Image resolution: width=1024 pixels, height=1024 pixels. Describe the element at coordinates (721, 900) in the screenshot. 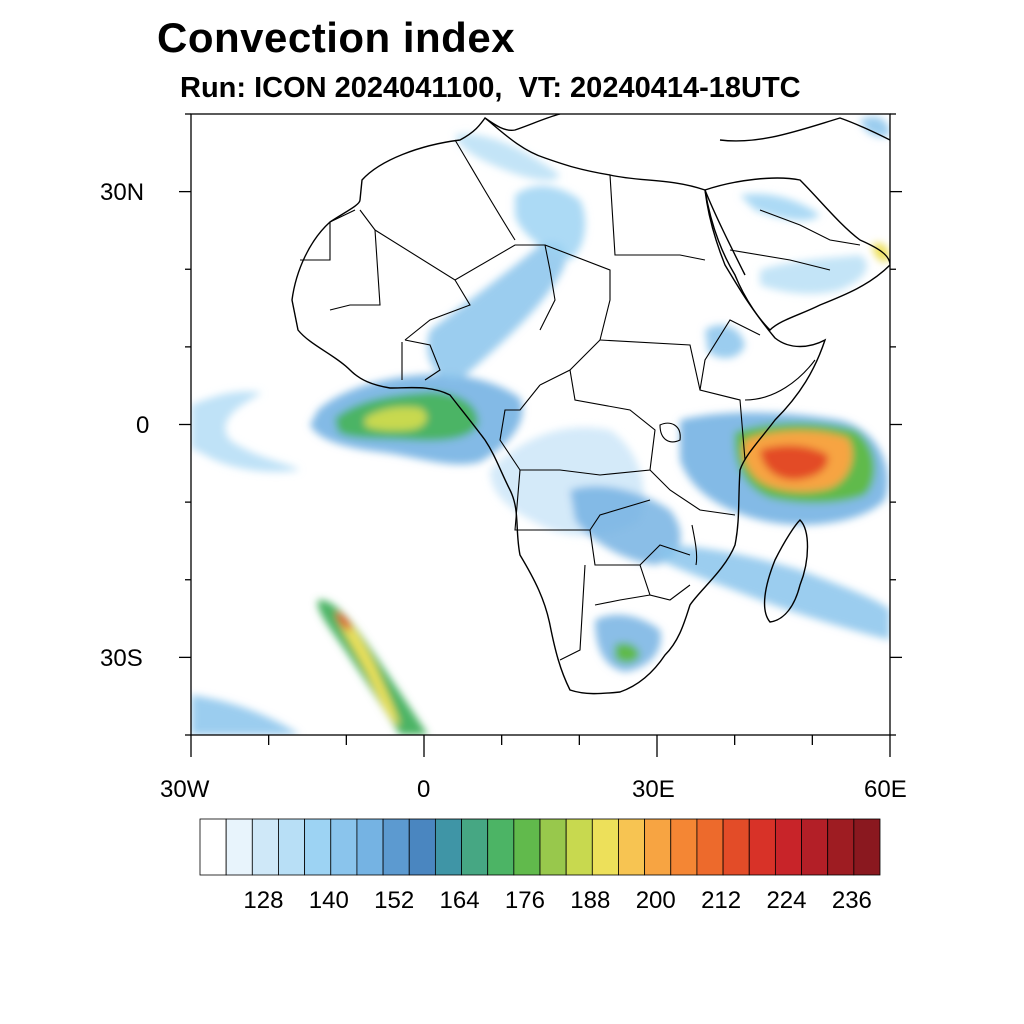

I see `colorbar-label: 212` at that location.